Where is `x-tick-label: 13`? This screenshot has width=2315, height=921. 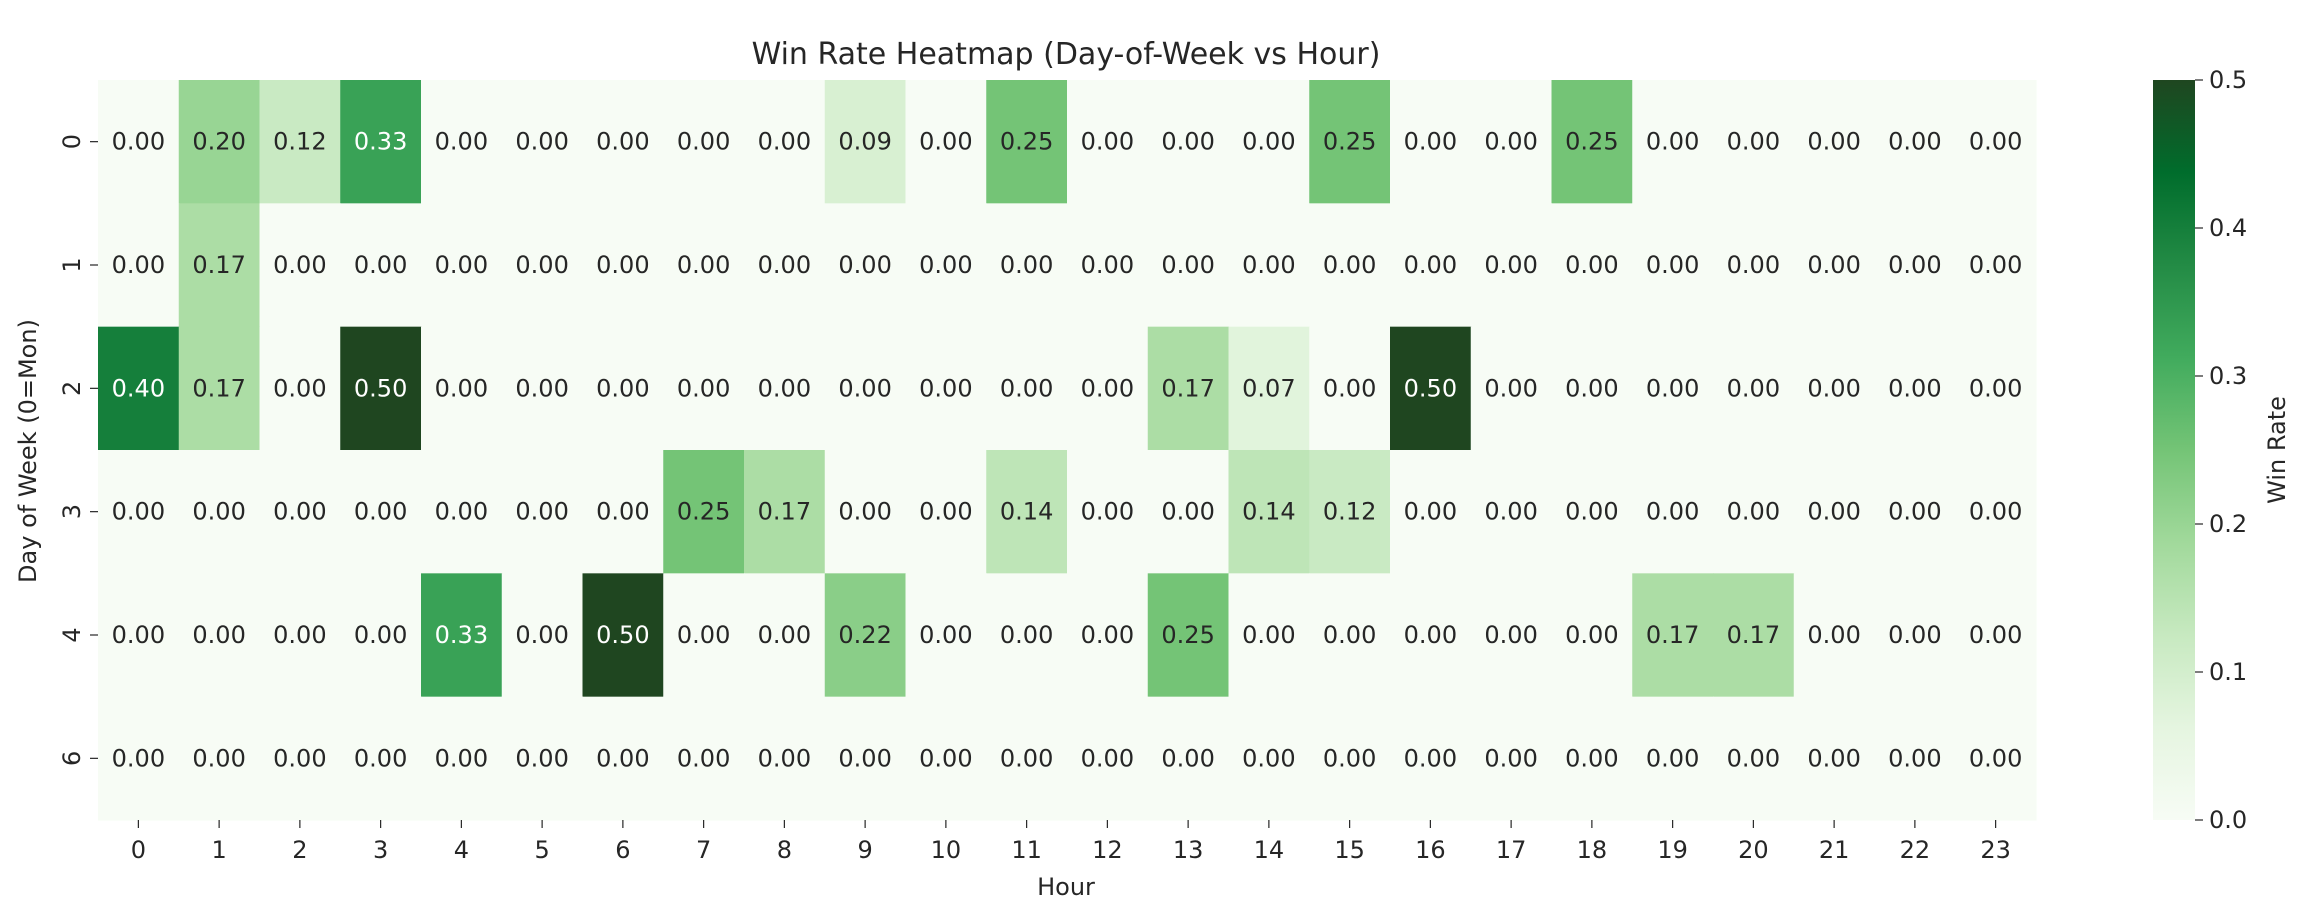 x-tick-label: 13 is located at coordinates (1188, 850).